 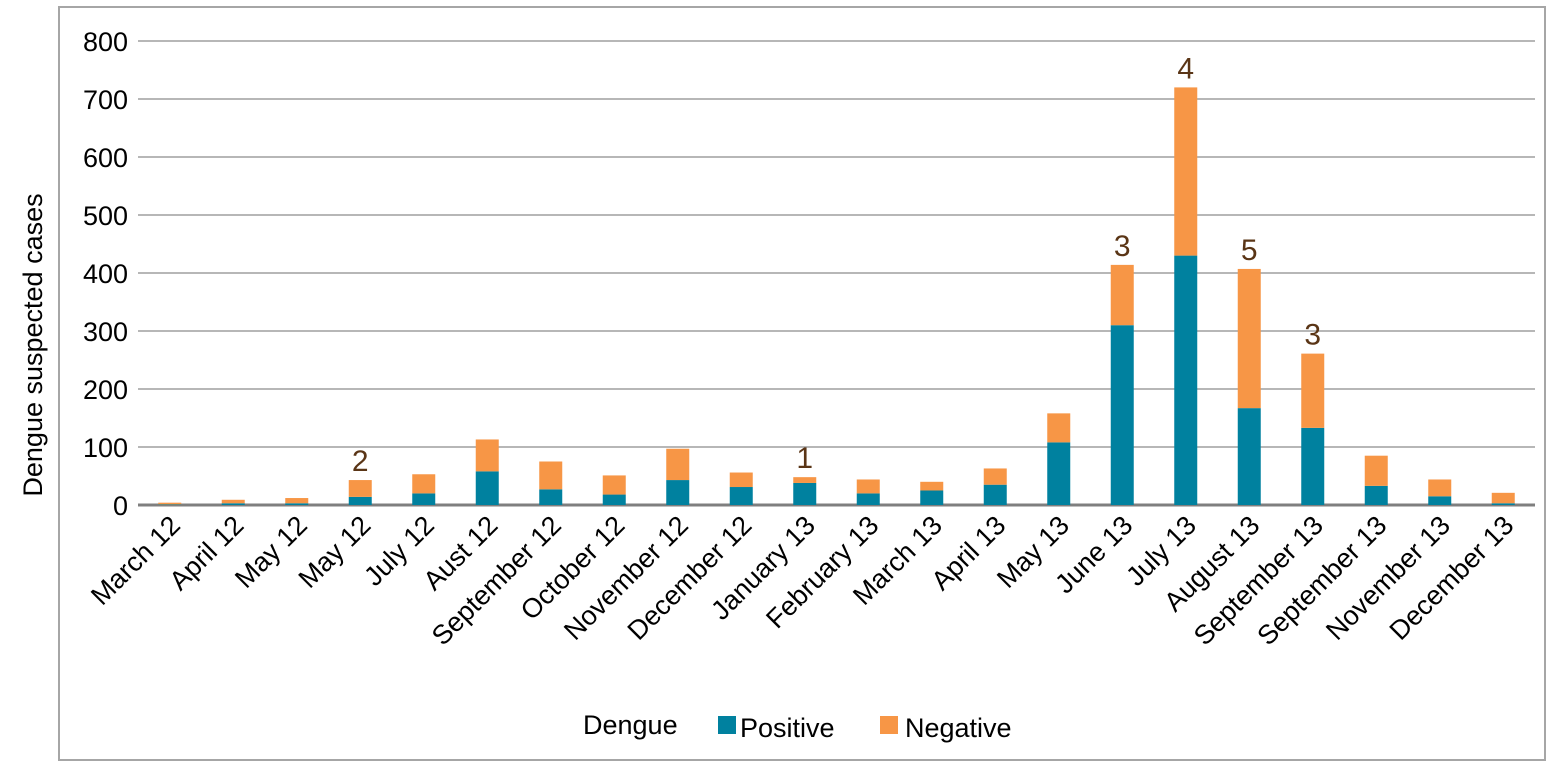 What do you see at coordinates (787, 728) in the screenshot?
I see `legend-label-positive: Positive` at bounding box center [787, 728].